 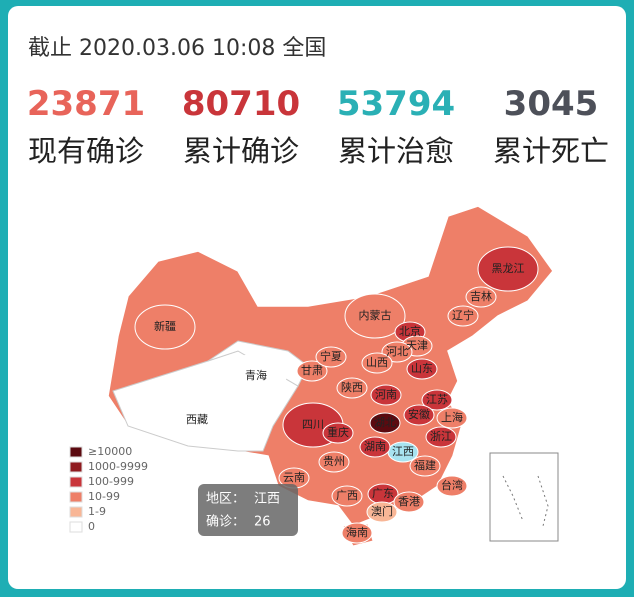 What do you see at coordinates (294, 477) in the screenshot?
I see `province-label: 云南` at bounding box center [294, 477].